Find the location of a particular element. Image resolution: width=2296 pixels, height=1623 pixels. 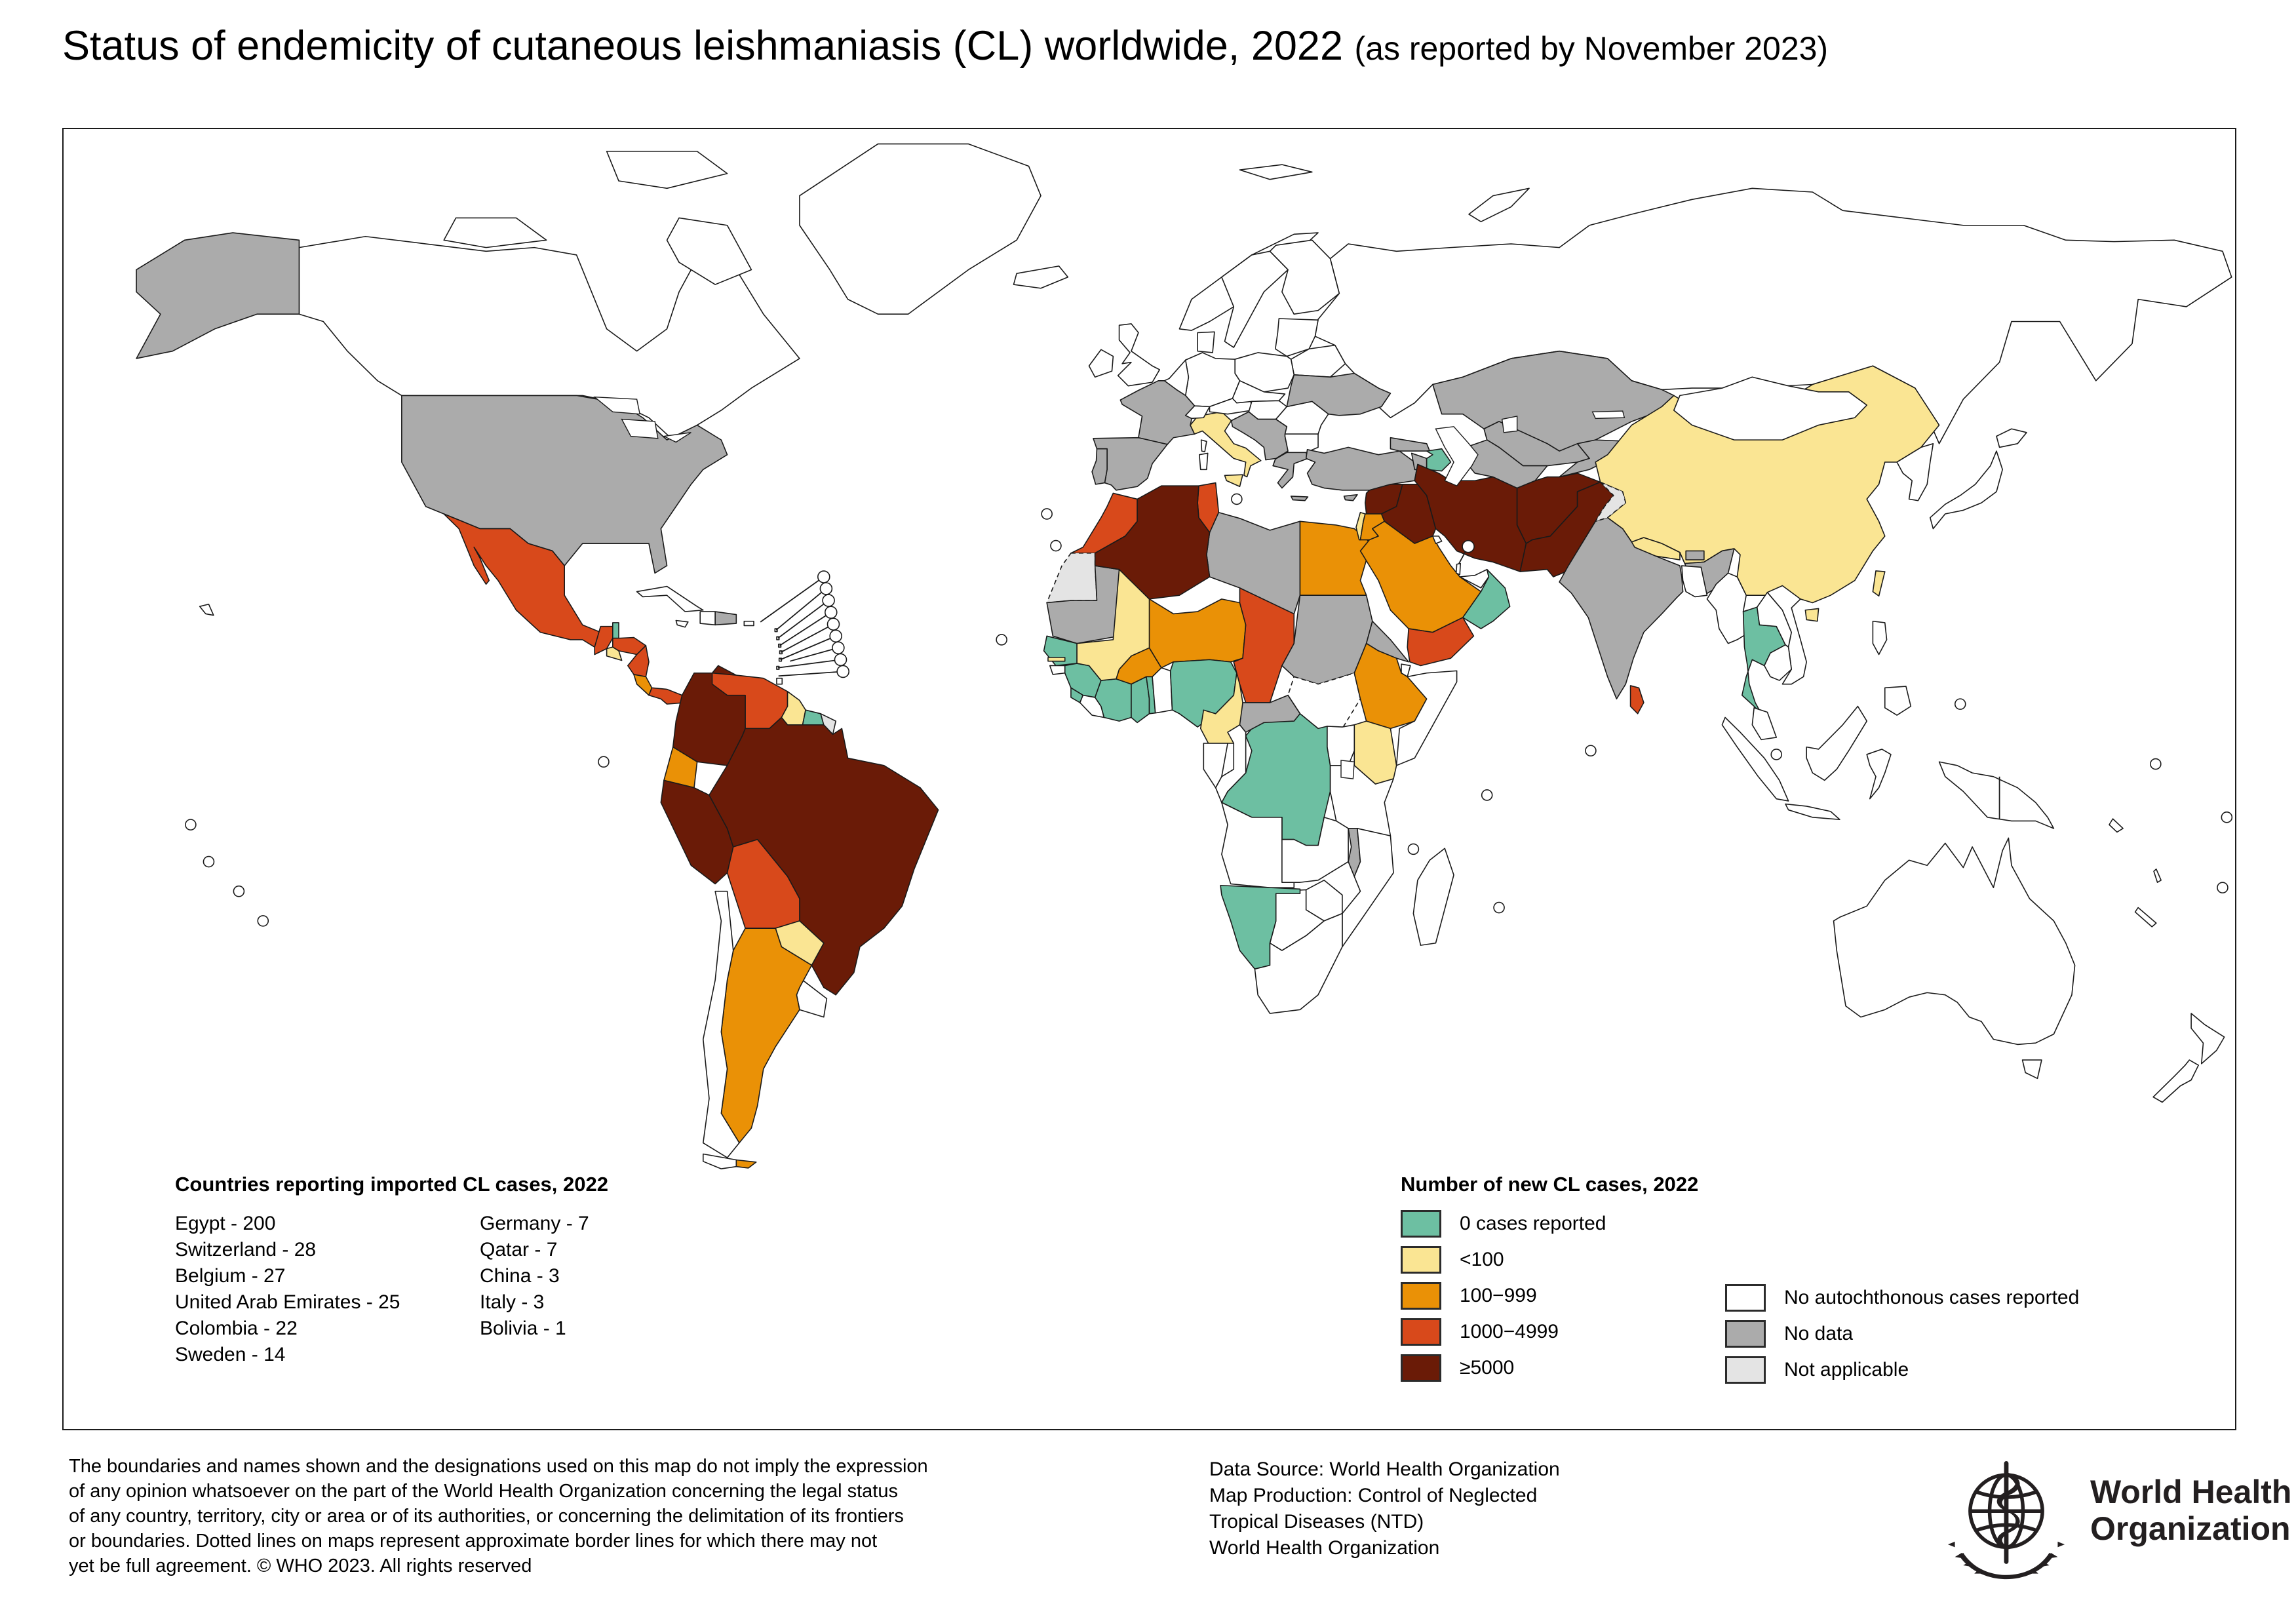

source-line: World Health Organization is located at coordinates (1325, 1548).